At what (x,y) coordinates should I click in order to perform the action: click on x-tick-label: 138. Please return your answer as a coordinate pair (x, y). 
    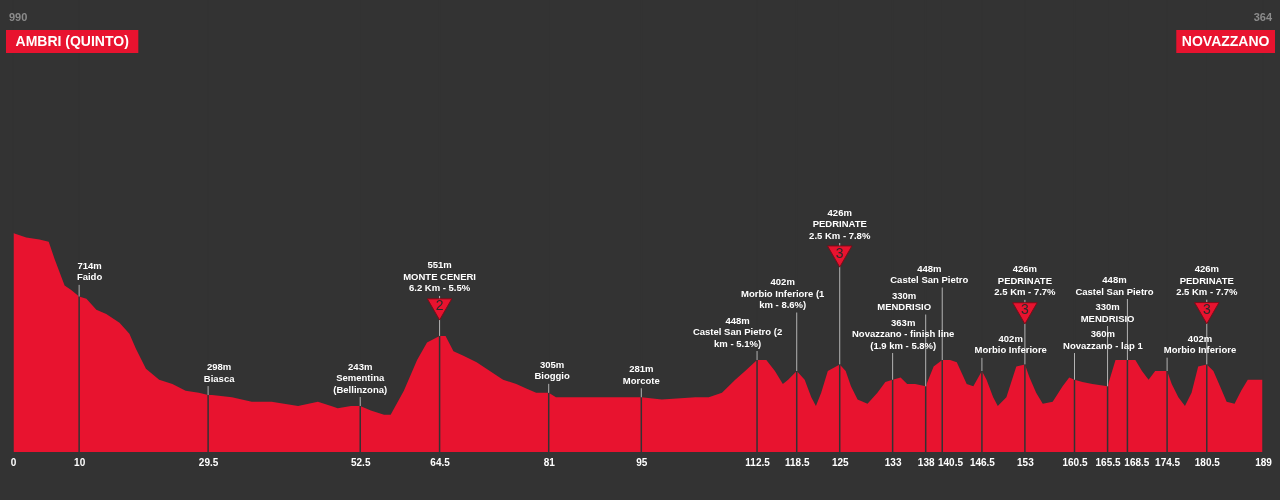
    Looking at the image, I should click on (926, 462).